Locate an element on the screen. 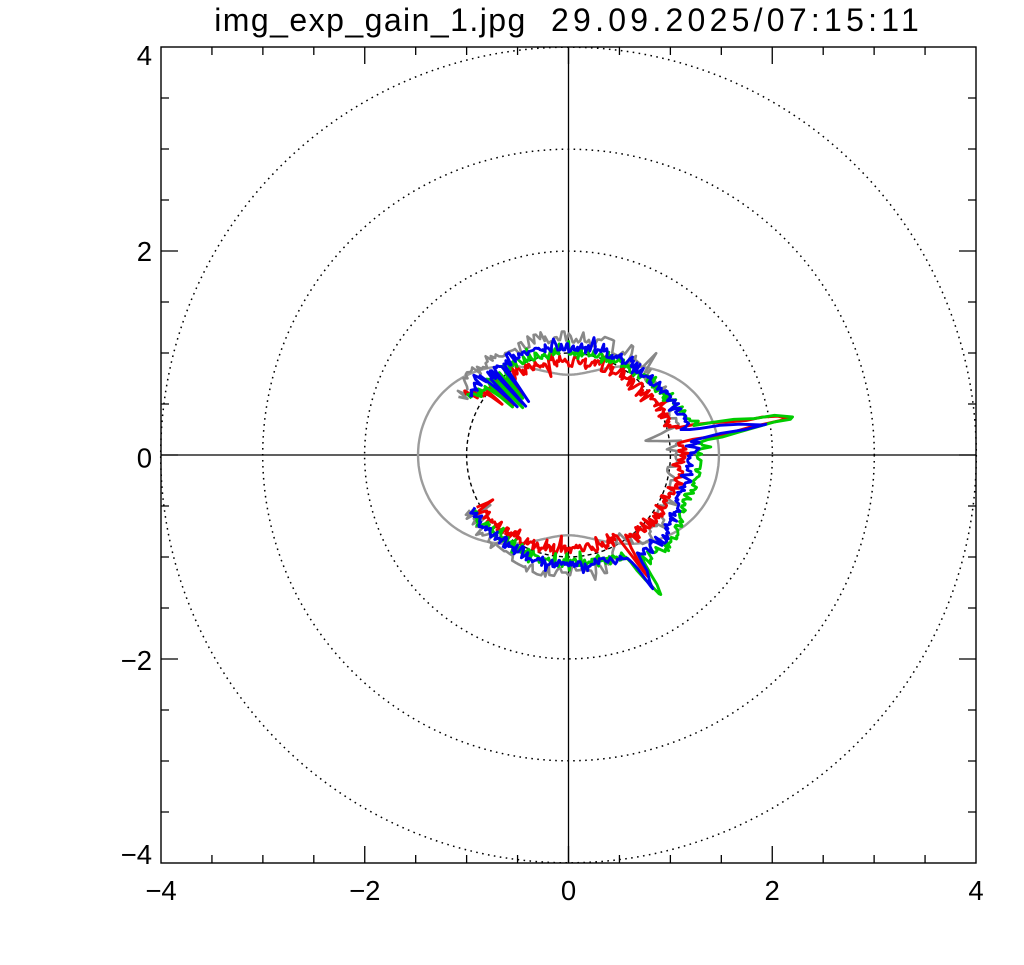  svg-text: img_exp_gain_1.jpg is located at coordinates (370, 20).